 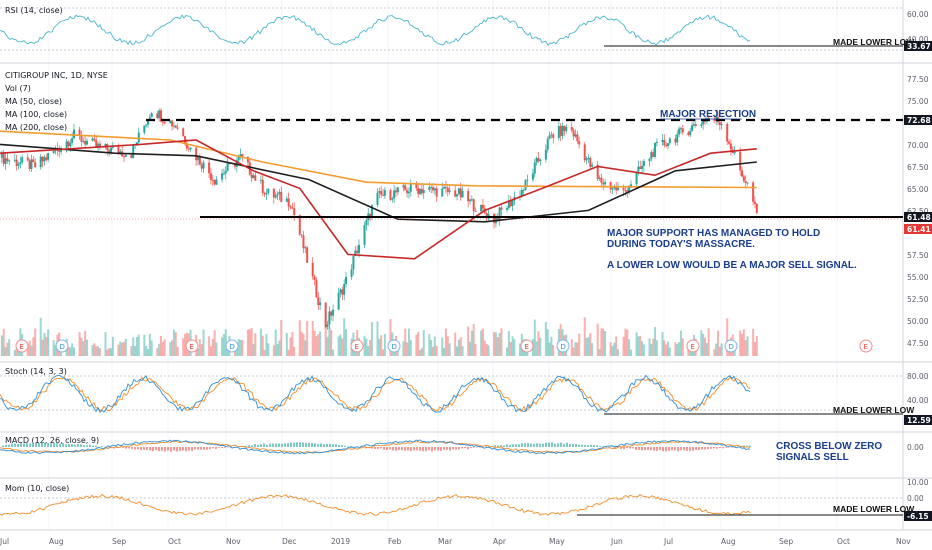 I want to click on price-axis-55-00: 55.00, so click(x=918, y=277).